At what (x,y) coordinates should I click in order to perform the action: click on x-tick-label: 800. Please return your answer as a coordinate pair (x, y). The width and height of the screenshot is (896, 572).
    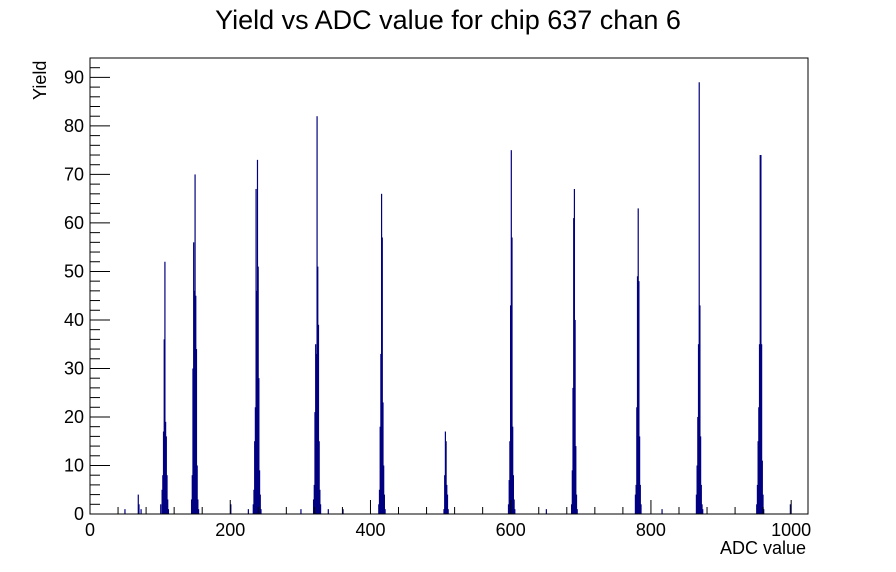
    Looking at the image, I should click on (651, 530).